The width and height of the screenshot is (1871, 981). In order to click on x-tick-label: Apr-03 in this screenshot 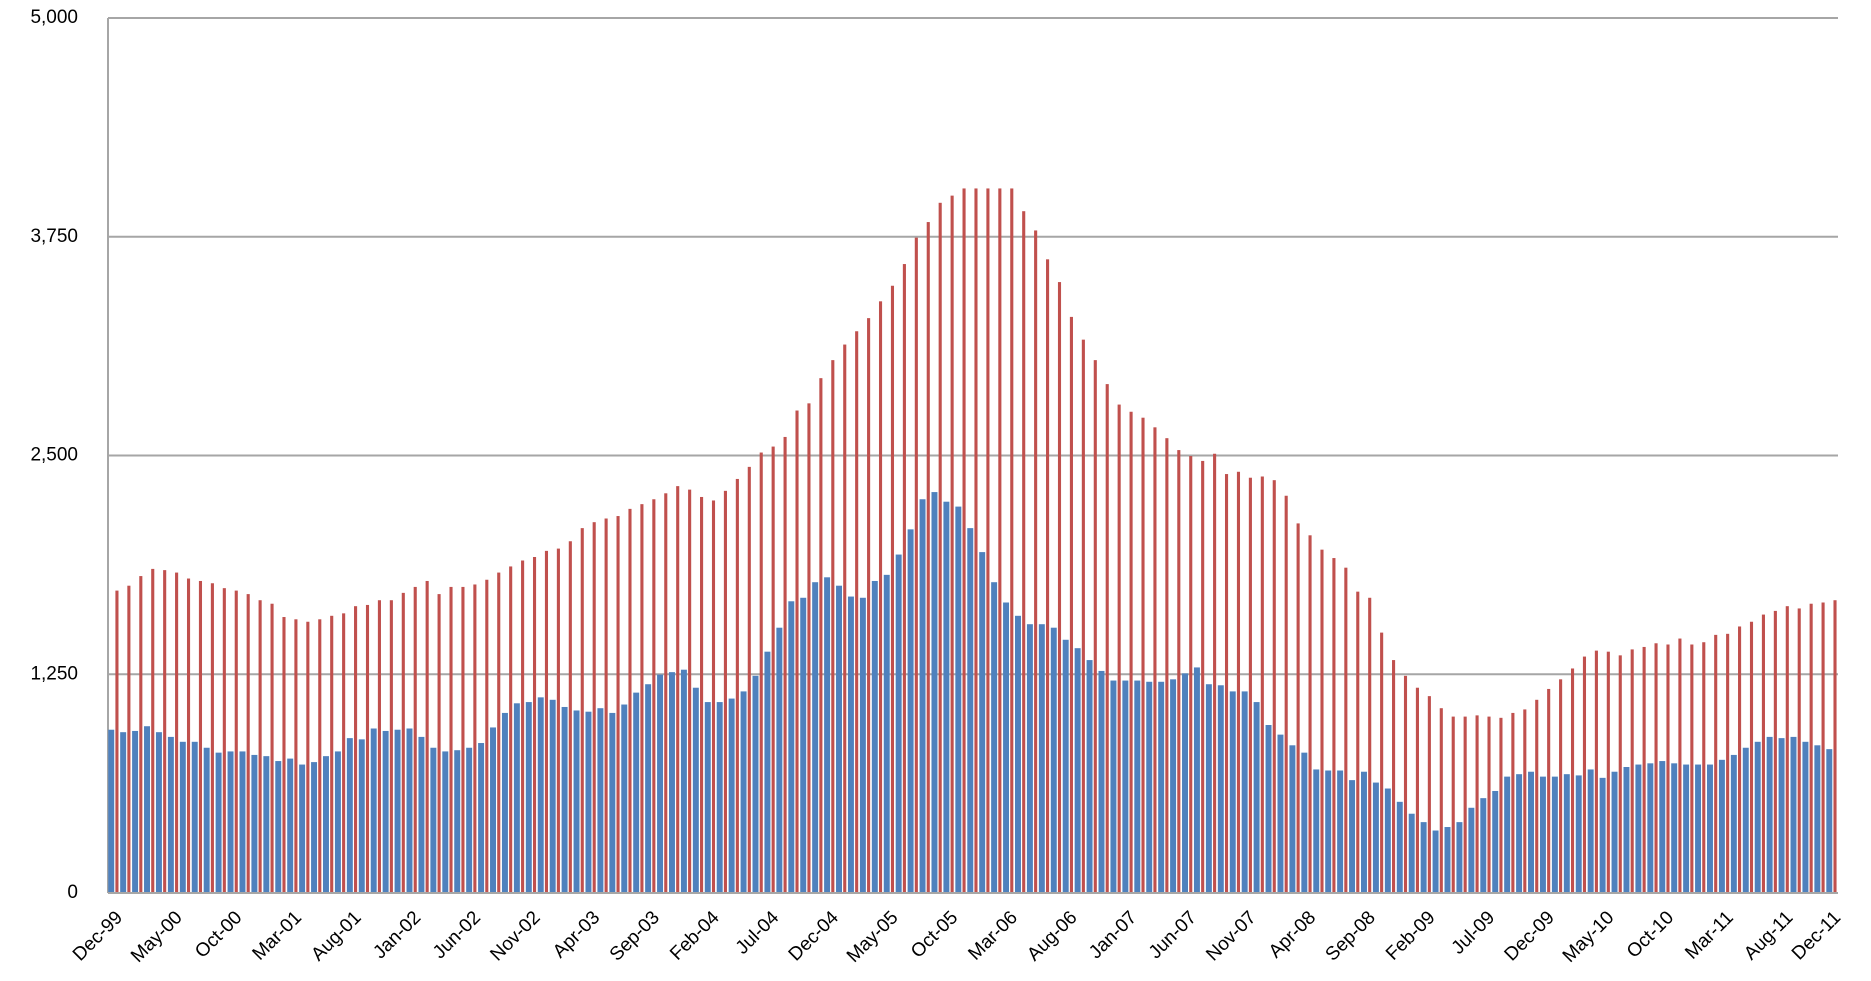, I will do `click(576, 934)`.